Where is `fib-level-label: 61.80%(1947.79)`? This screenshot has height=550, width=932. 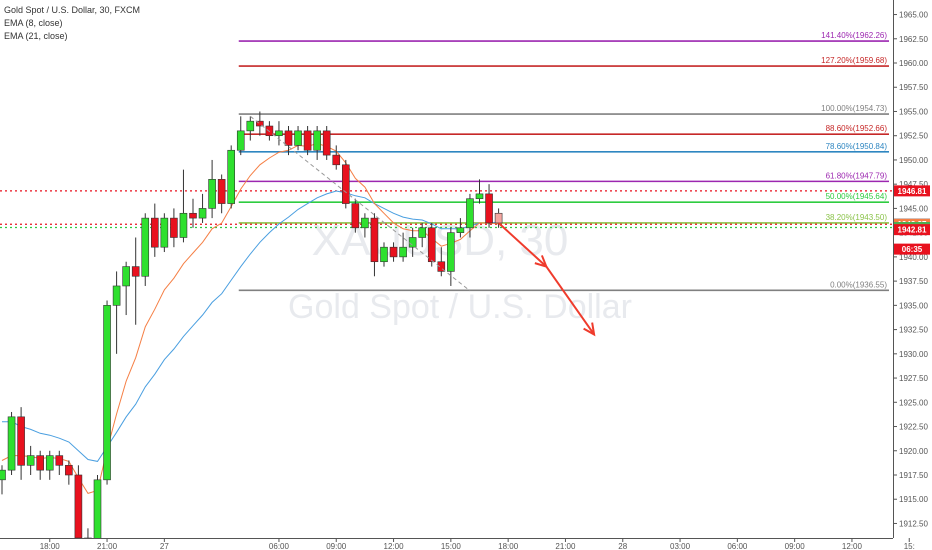
fib-level-label: 61.80%(1947.79) is located at coordinates (857, 175).